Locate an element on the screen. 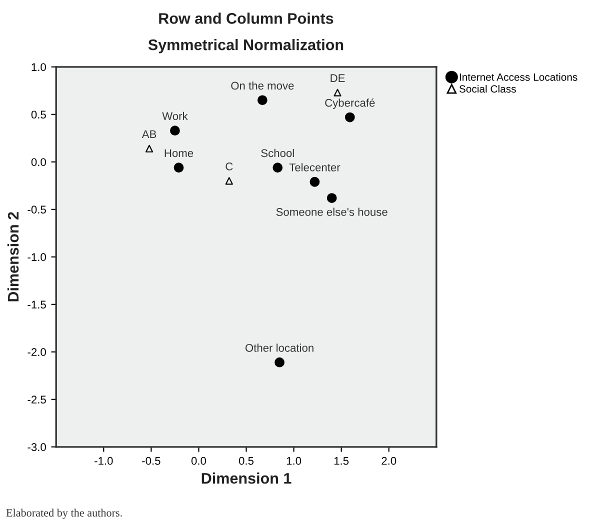 The image size is (597, 527). x-tick-label: 1.5 is located at coordinates (341, 461).